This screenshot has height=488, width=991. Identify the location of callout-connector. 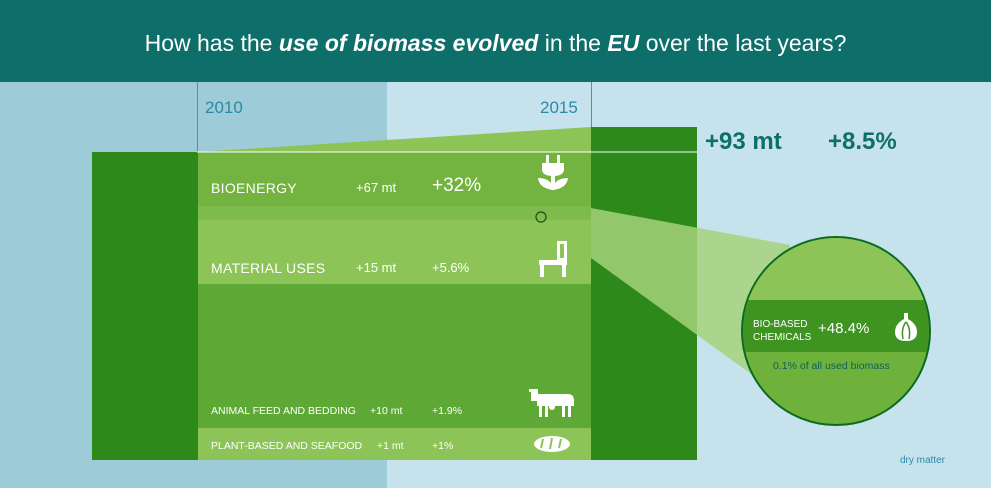
(690, 301).